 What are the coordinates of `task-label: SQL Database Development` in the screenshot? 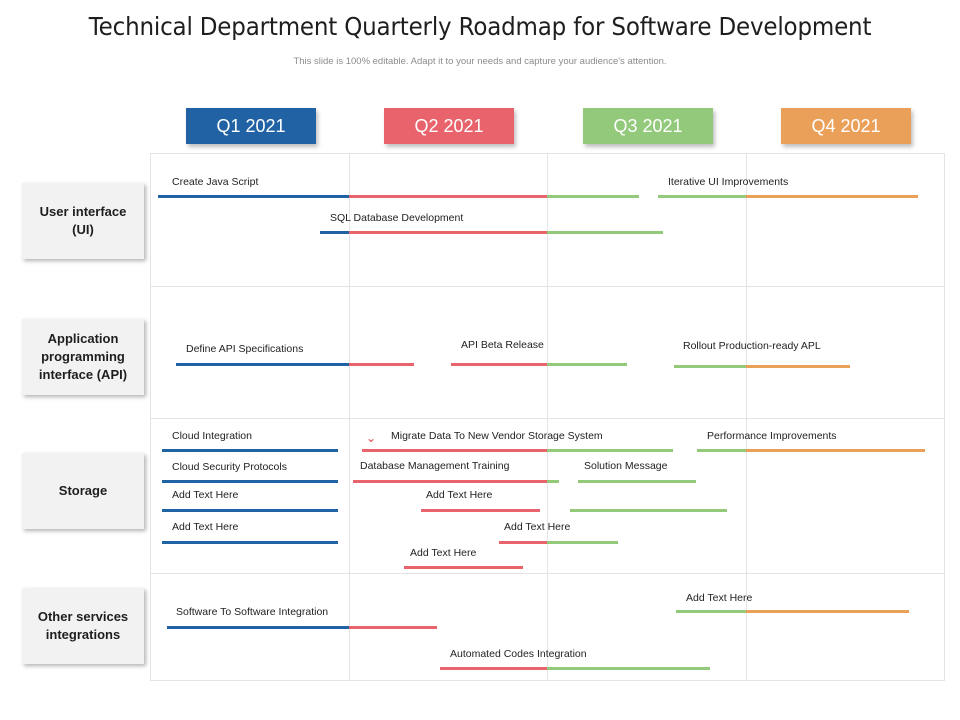 It's located at (397, 218).